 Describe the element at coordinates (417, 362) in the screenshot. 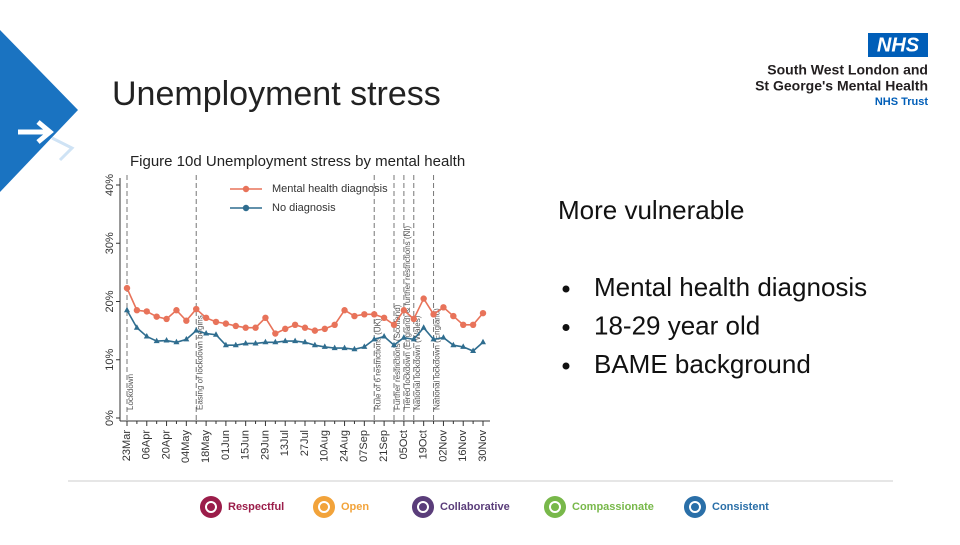

I see `event-label: National lockdown (Wales)` at that location.